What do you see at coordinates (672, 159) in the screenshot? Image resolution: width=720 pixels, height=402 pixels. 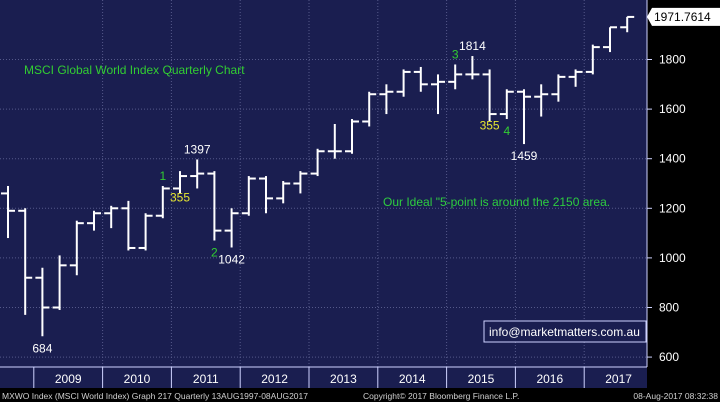 I see `y-tick-label: 1400` at bounding box center [672, 159].